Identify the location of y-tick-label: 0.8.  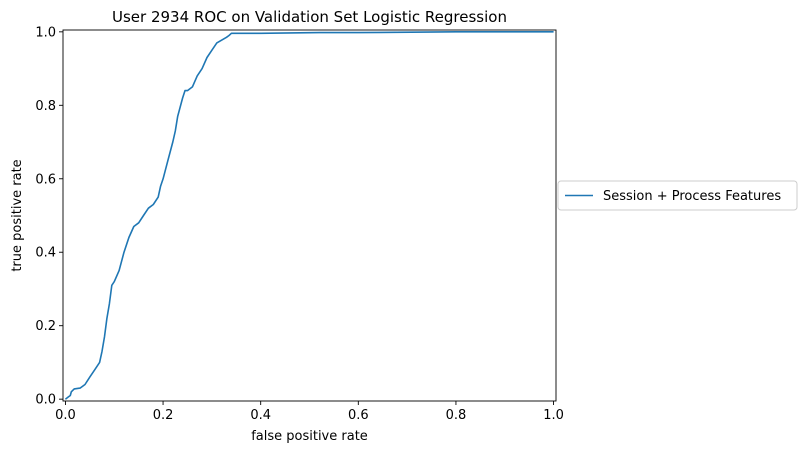
(45, 106).